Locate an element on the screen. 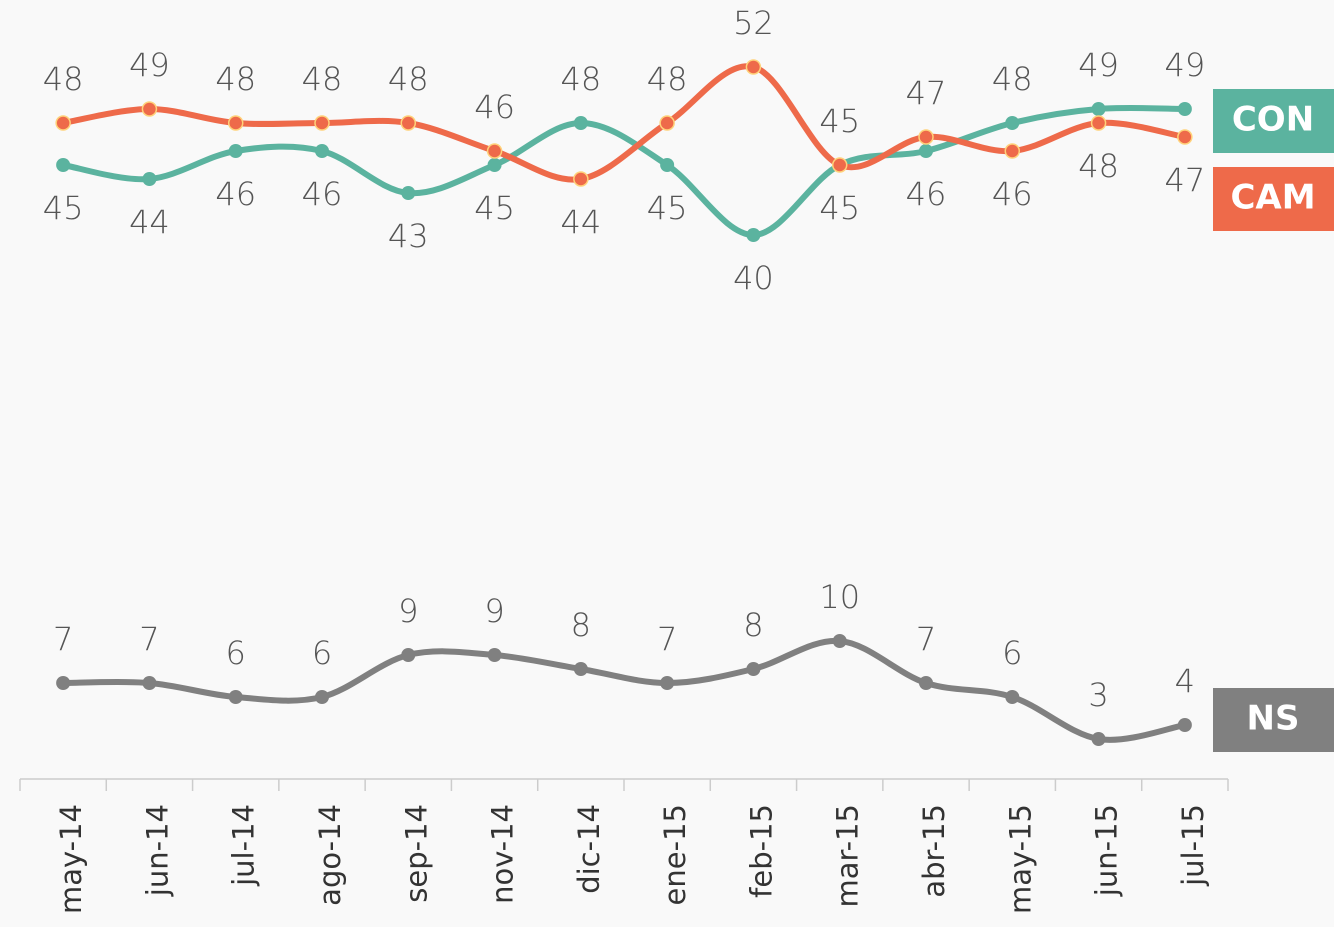  x-tick-label: feb-15 is located at coordinates (761, 851).